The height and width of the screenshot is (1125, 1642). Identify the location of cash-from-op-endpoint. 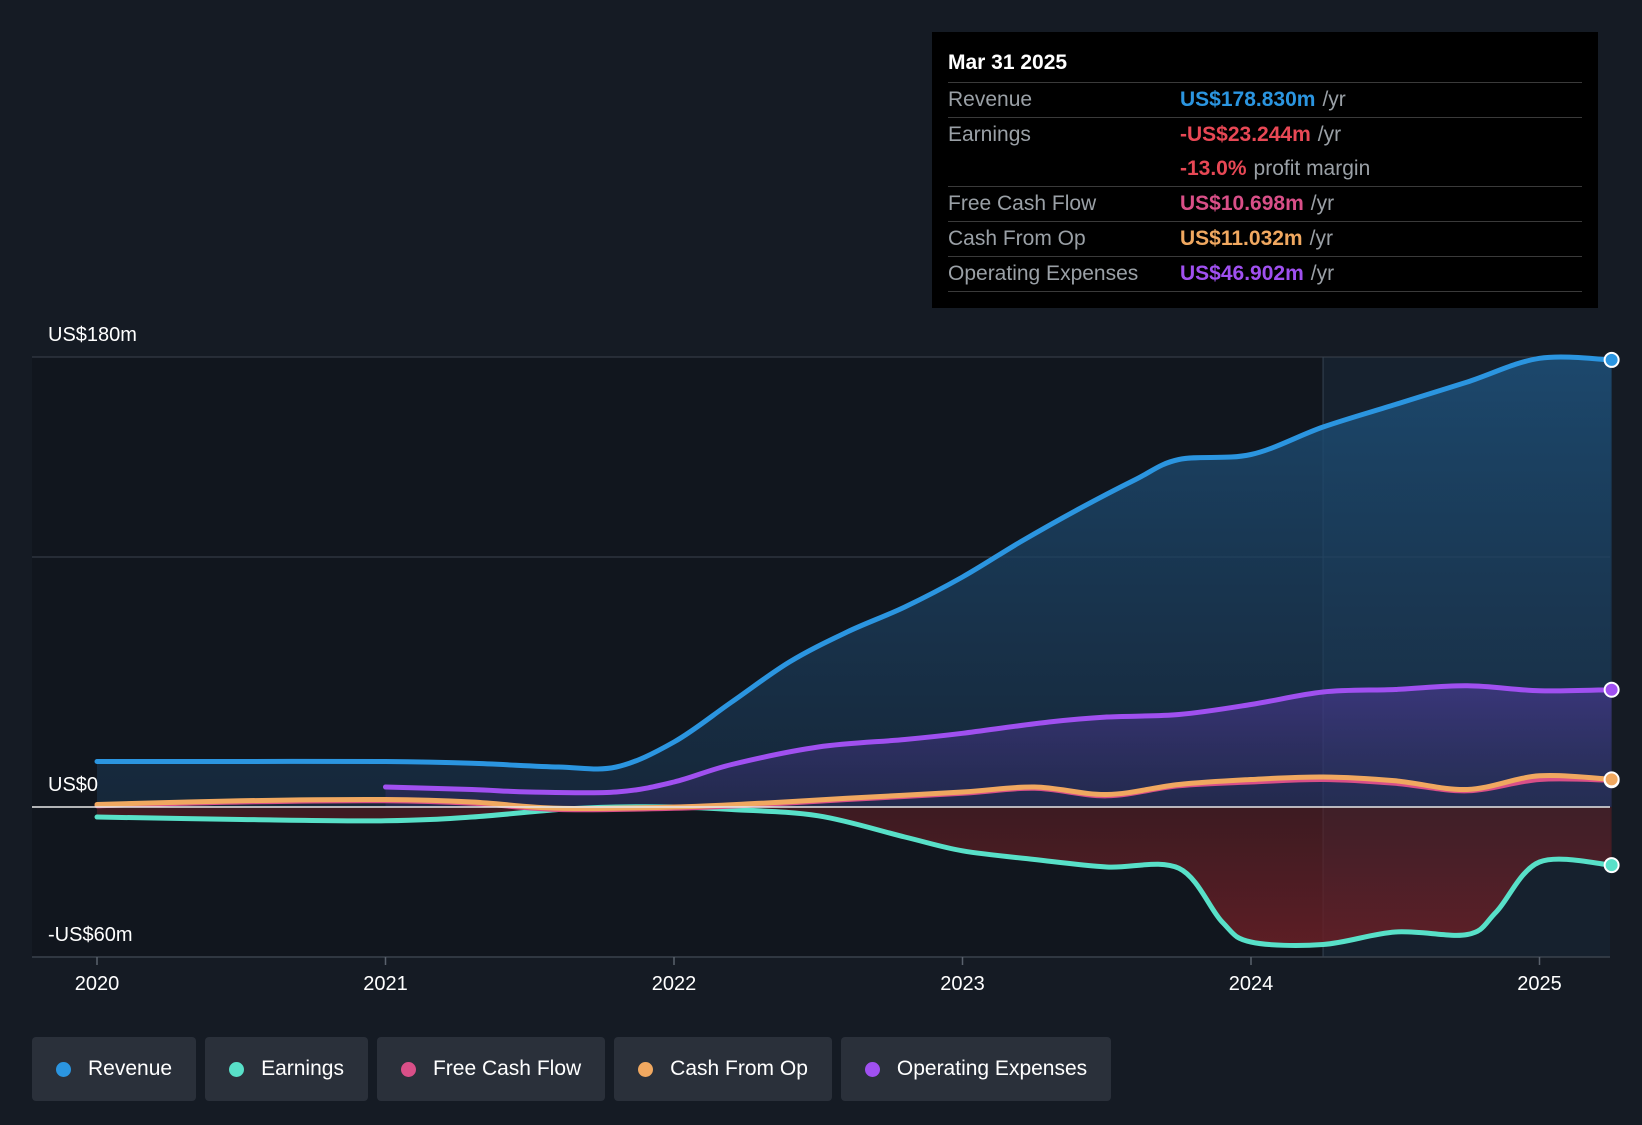
(1611, 779).